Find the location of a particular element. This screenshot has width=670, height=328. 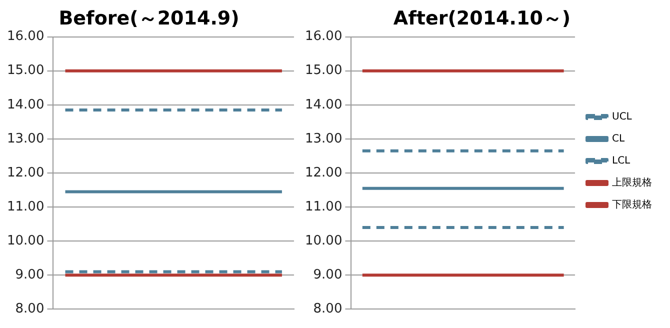

chart-title: Before(～2014.9) is located at coordinates (149, 18).